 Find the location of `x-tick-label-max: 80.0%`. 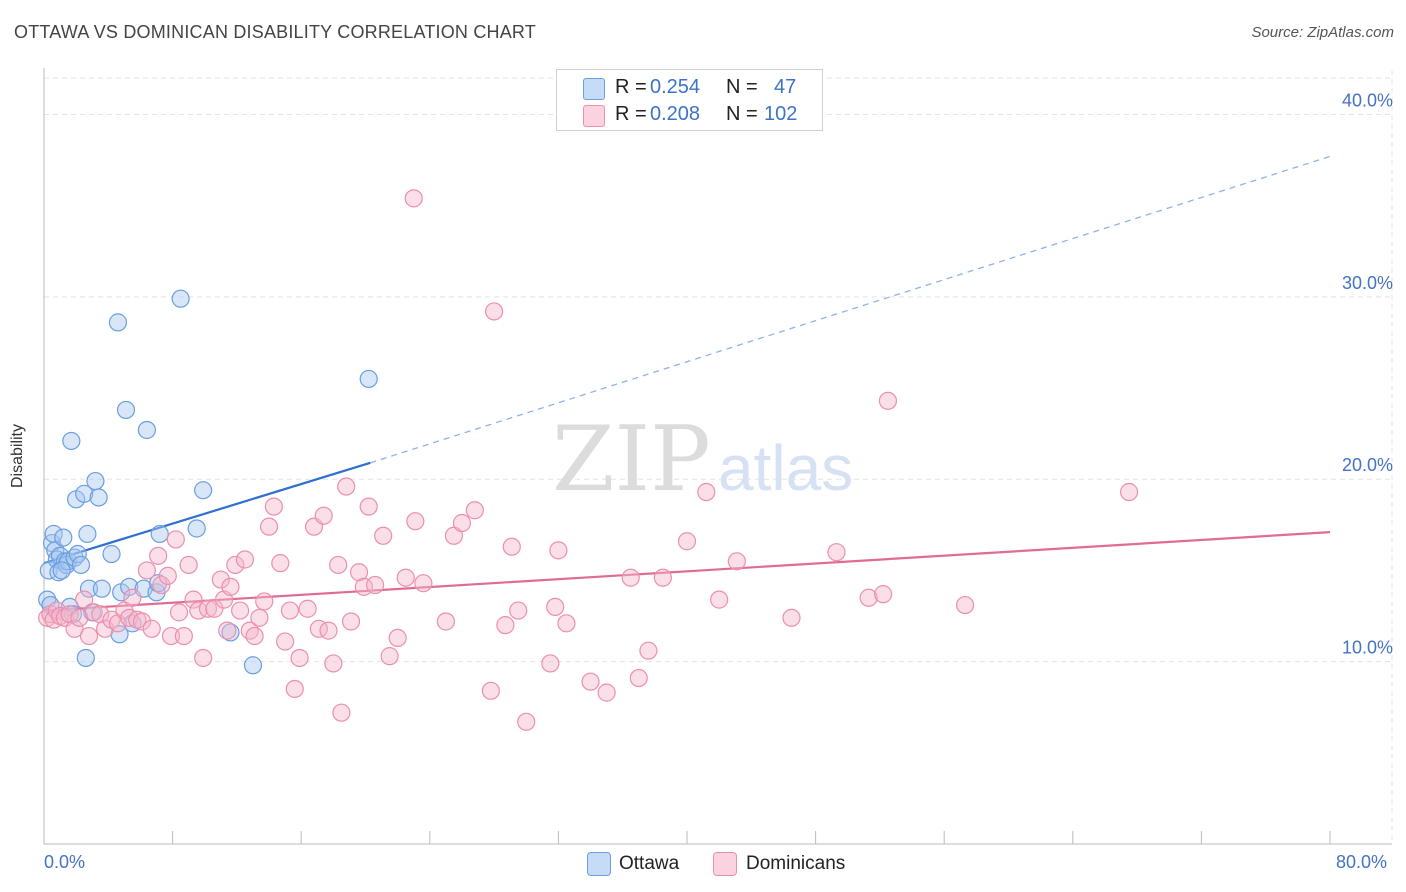

x-tick-label-max: 80.0% is located at coordinates (1362, 862).